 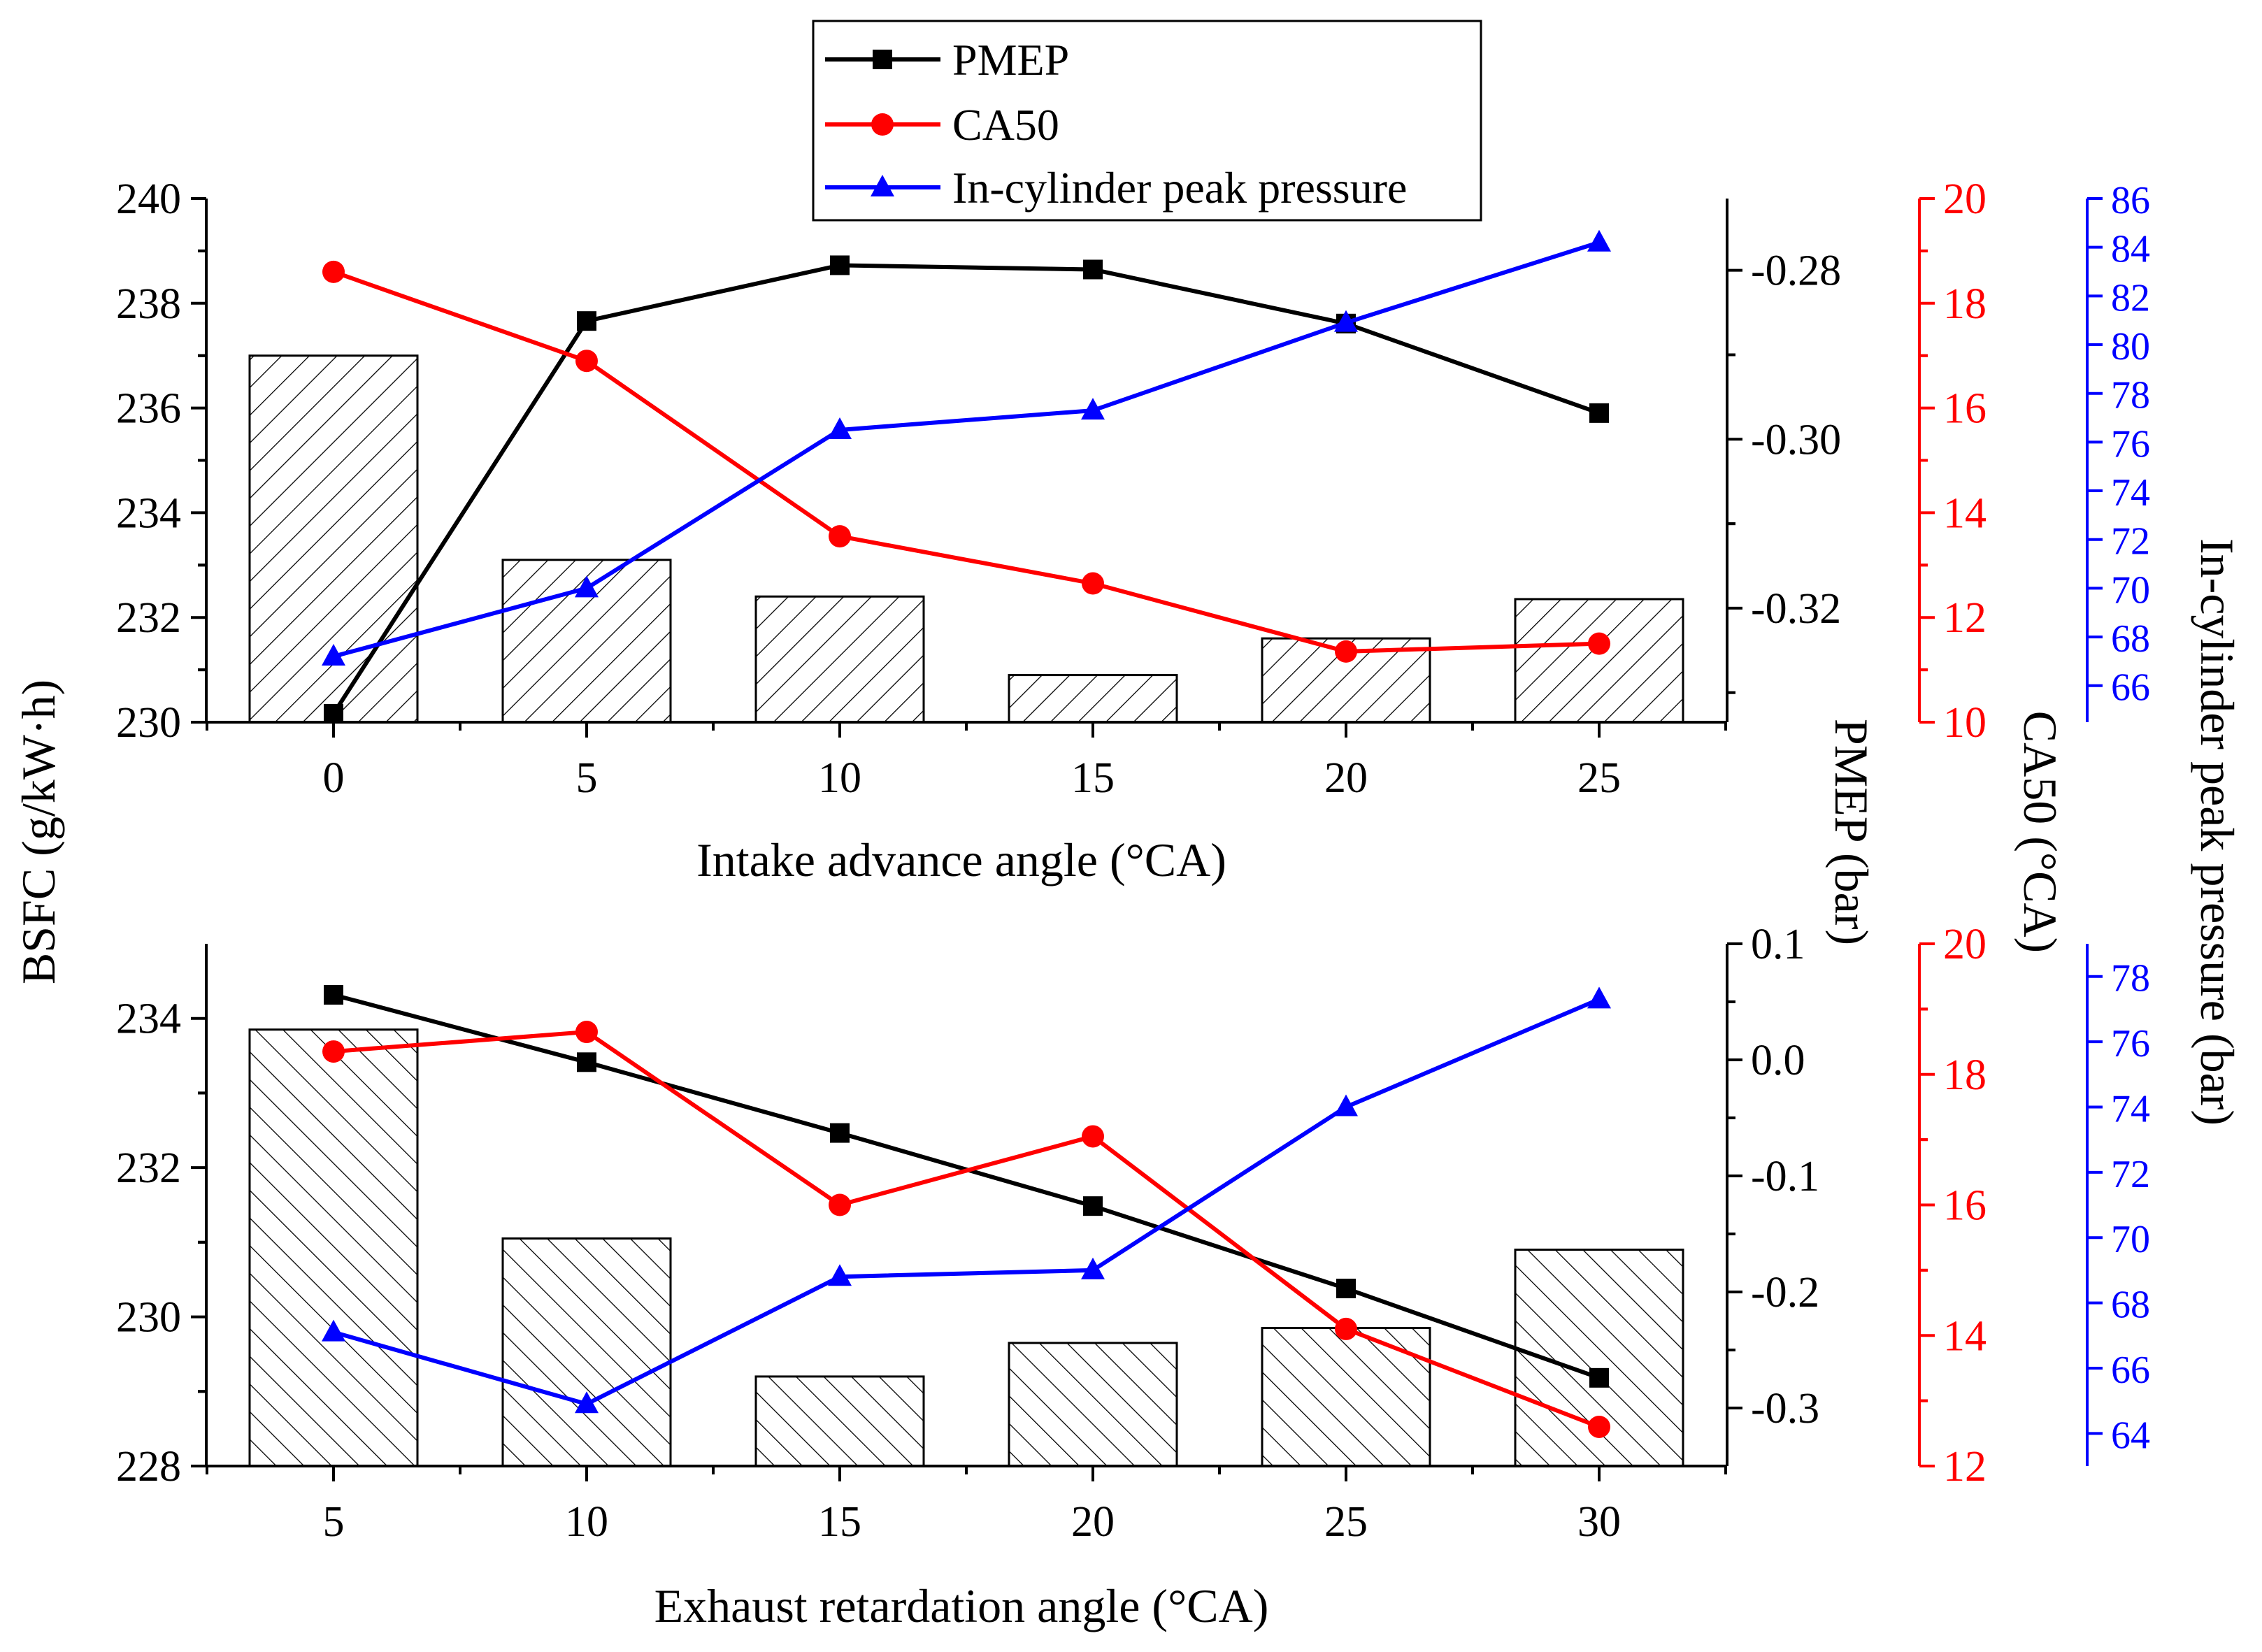 I want to click on top-ca50-line, so click(x=966, y=462).